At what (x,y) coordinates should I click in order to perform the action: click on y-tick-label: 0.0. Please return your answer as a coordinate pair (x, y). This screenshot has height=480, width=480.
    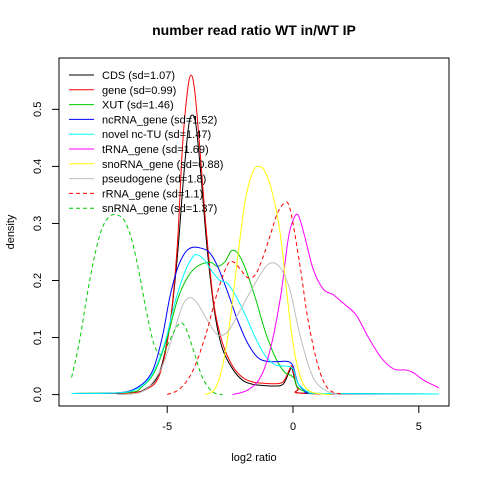
    Looking at the image, I should click on (38, 394).